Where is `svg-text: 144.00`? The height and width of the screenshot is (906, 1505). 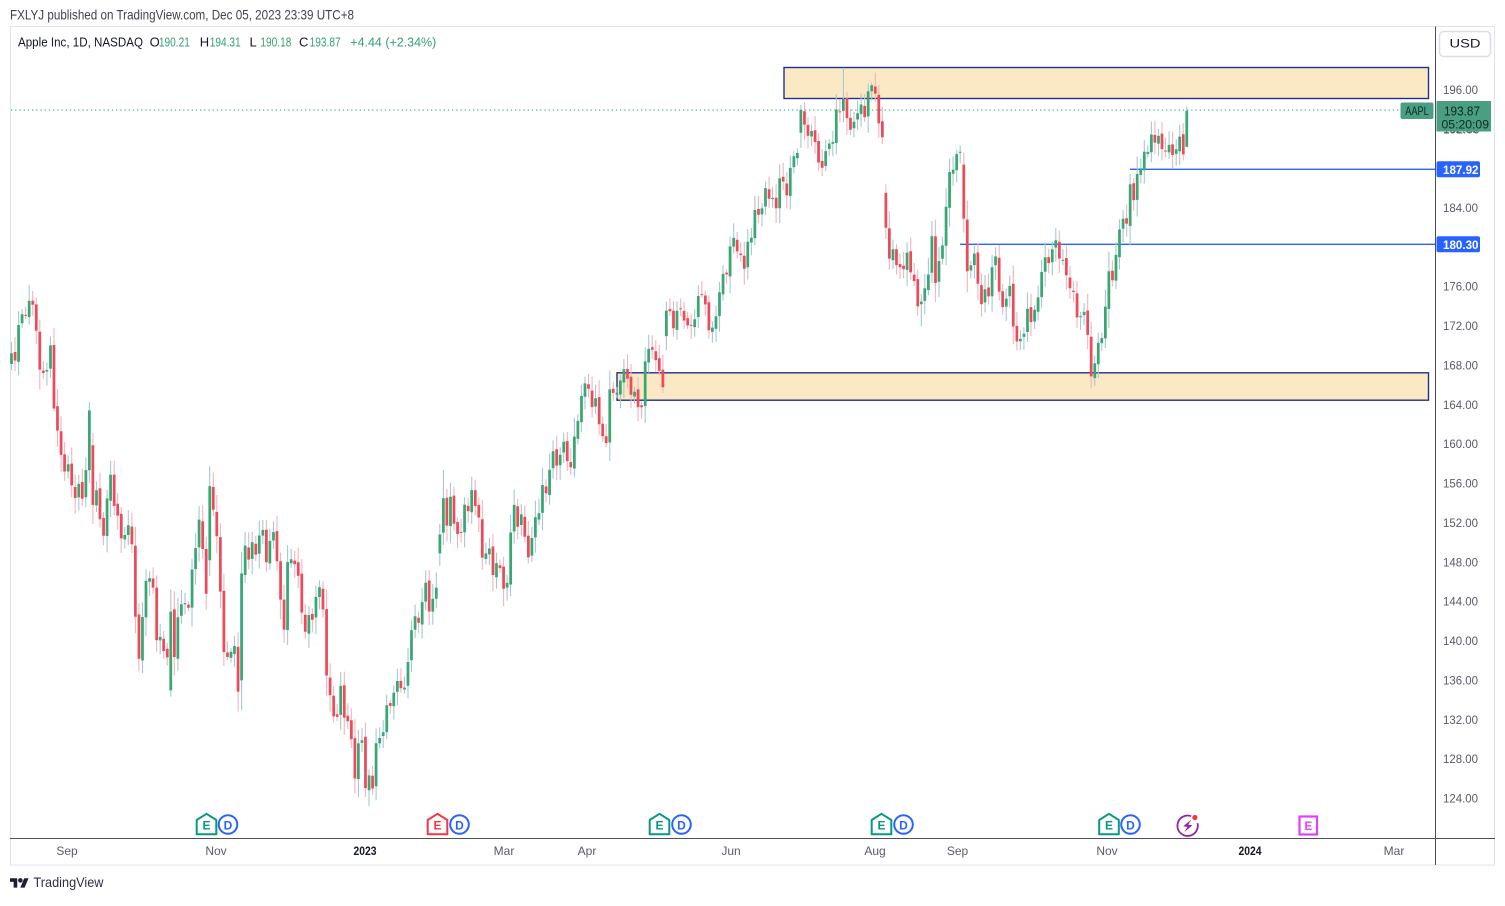
svg-text: 144.00 is located at coordinates (1460, 602).